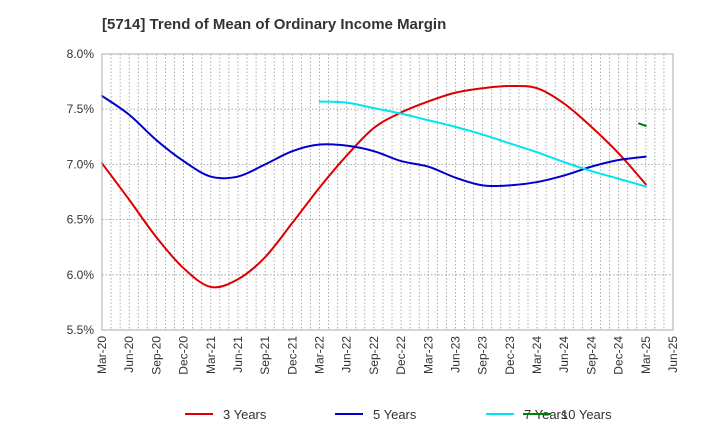 This screenshot has height=440, width=720. I want to click on x-tick-label: Sep-23, so click(483, 355).